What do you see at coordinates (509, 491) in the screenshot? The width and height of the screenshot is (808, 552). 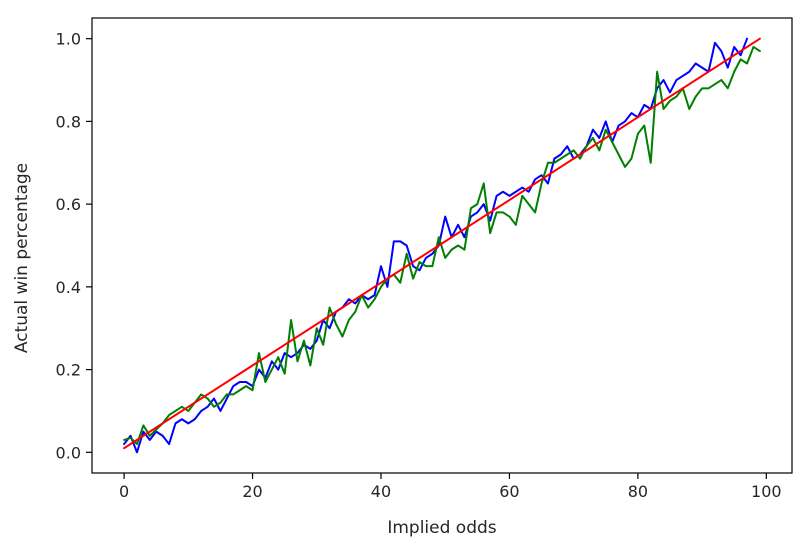 I see `x-tick-label: 60` at bounding box center [509, 491].